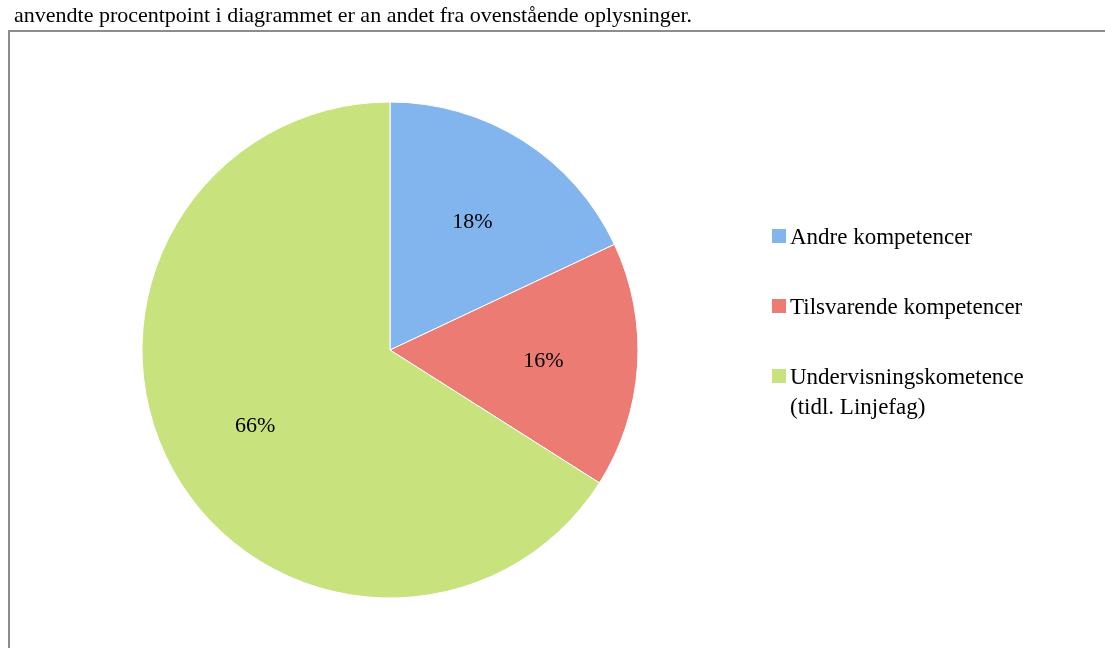 This screenshot has width=1105, height=648. I want to click on legend-label: Andre kompetencer, so click(881, 237).